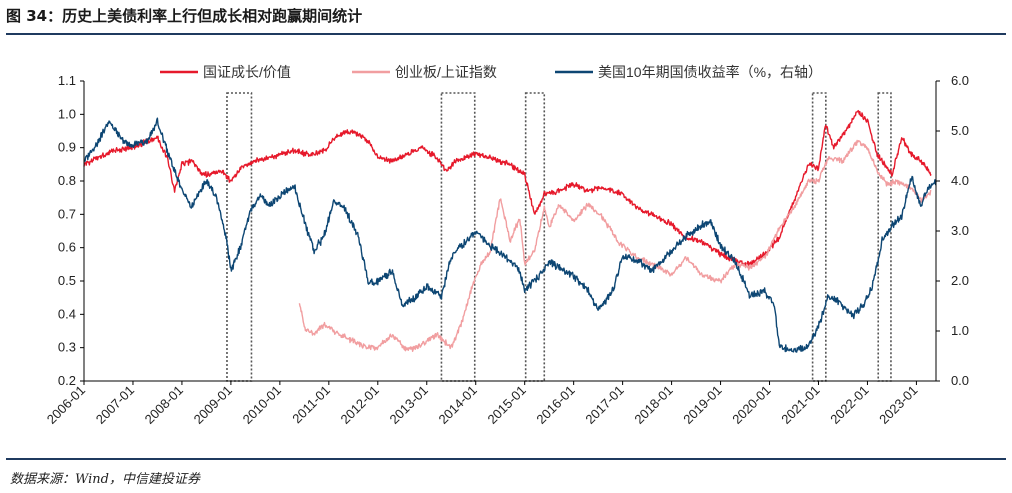  I want to click on y-right-tick-label: 3.0, so click(960, 230).